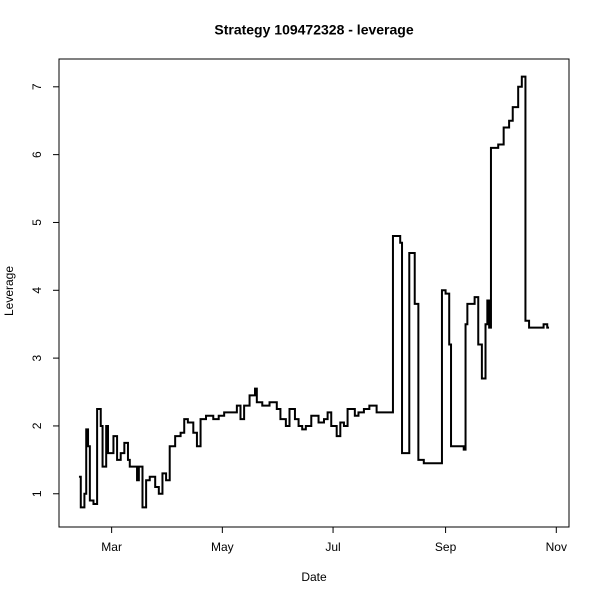  I want to click on y-tick-label: 6, so click(37, 154).